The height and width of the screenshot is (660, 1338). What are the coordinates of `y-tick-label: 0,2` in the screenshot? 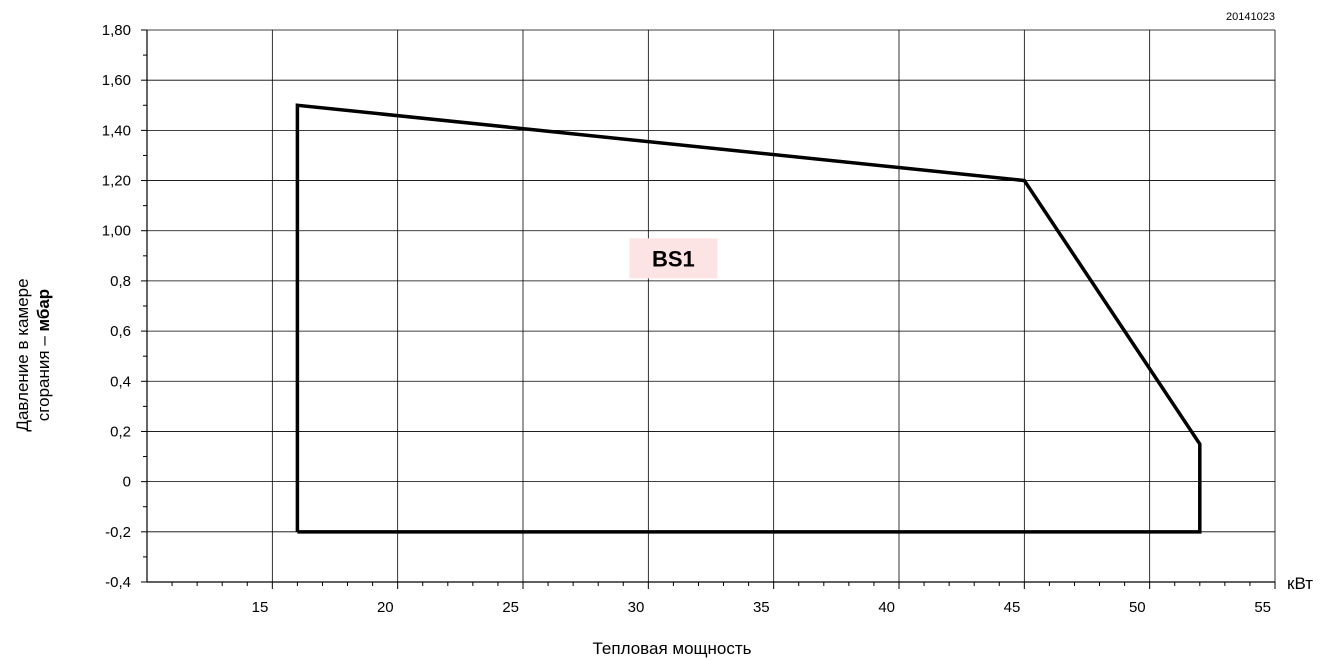 It's located at (120, 431).